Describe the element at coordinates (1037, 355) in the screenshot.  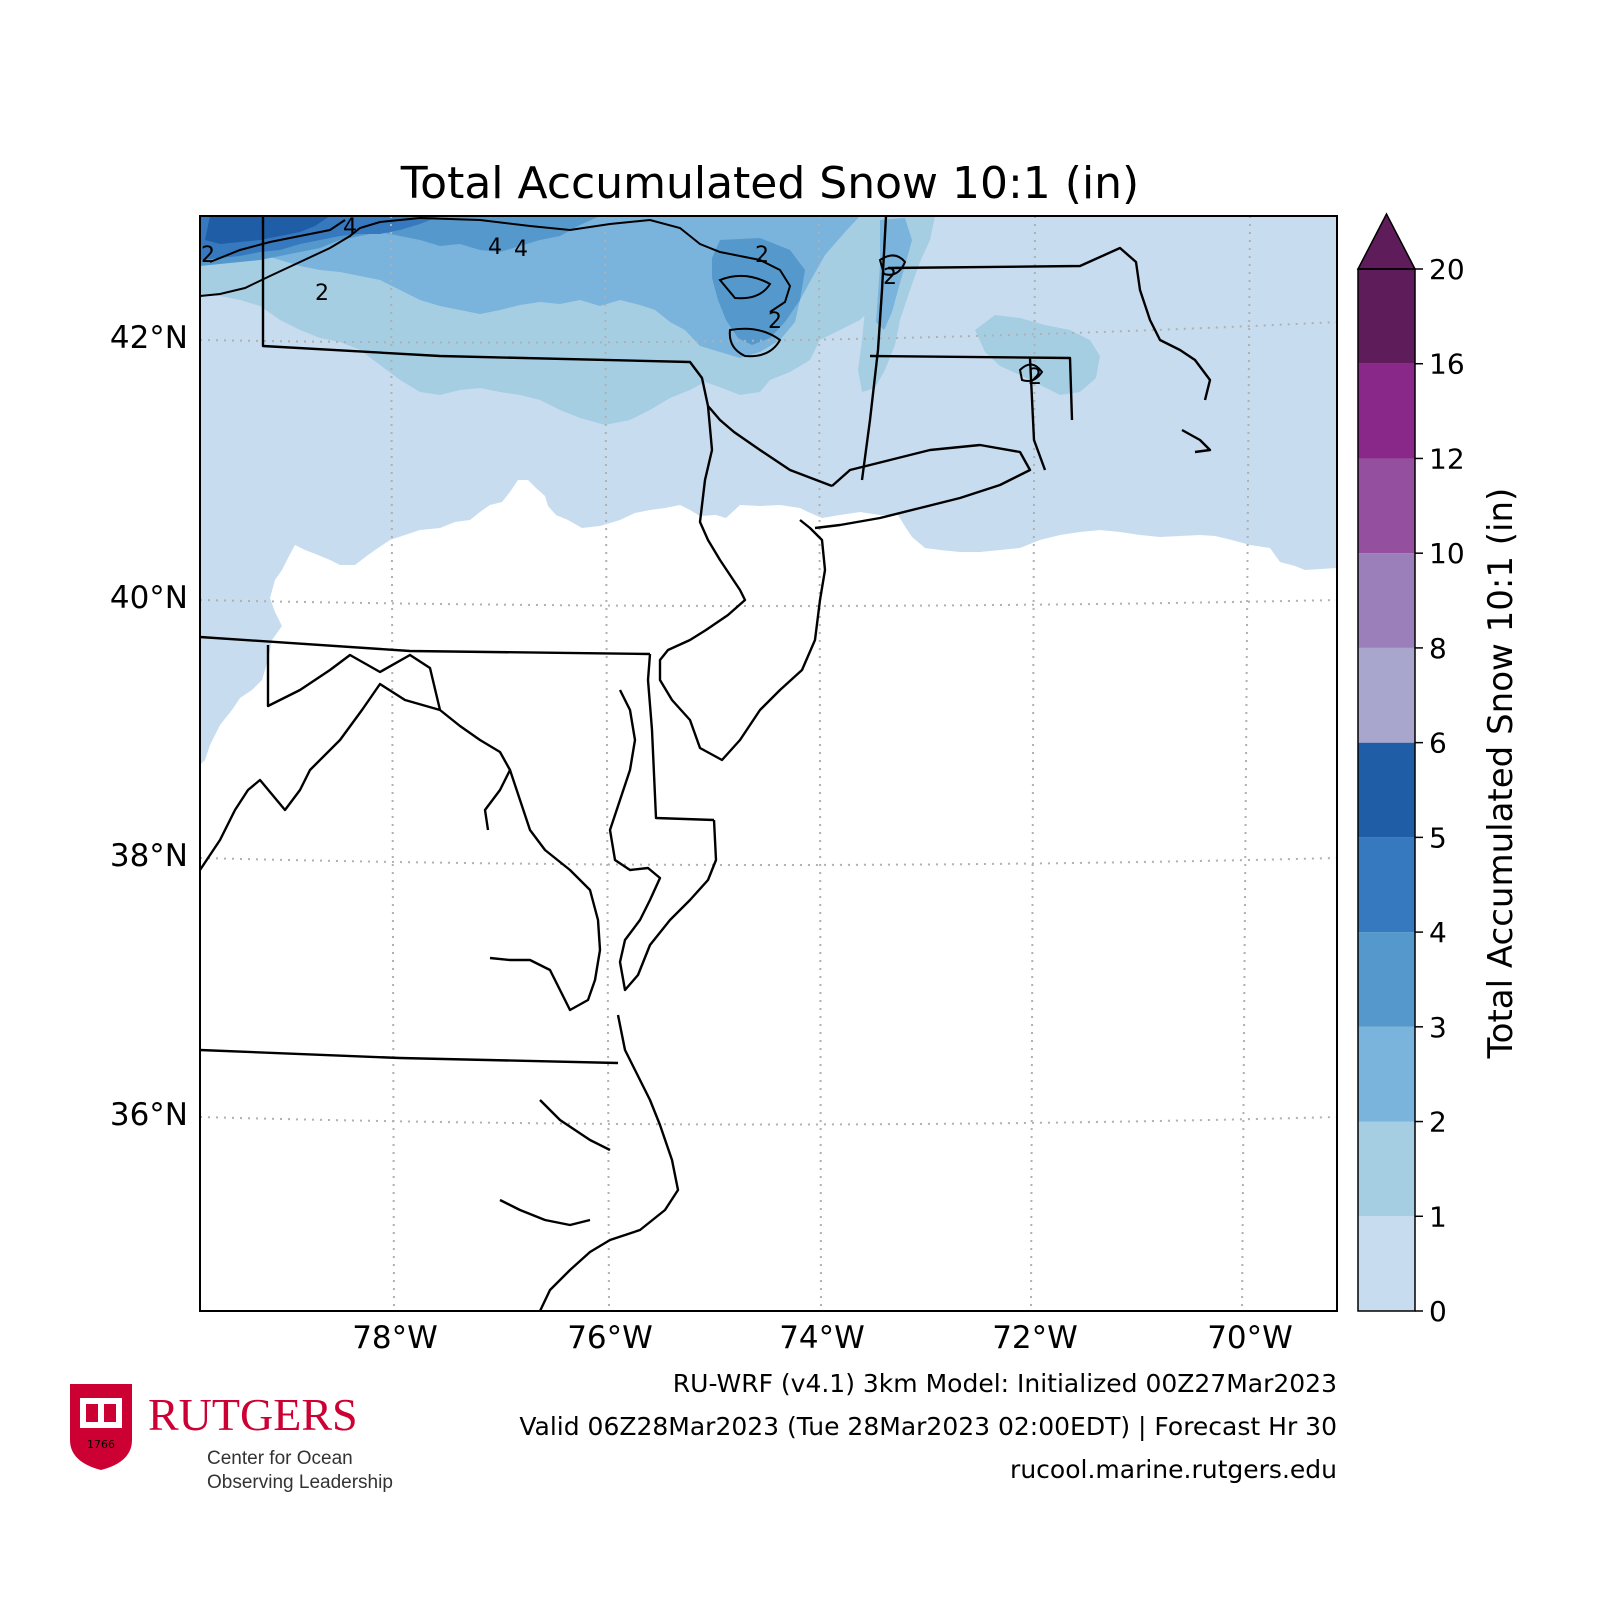
I see `snow-band-1-2-ne` at that location.